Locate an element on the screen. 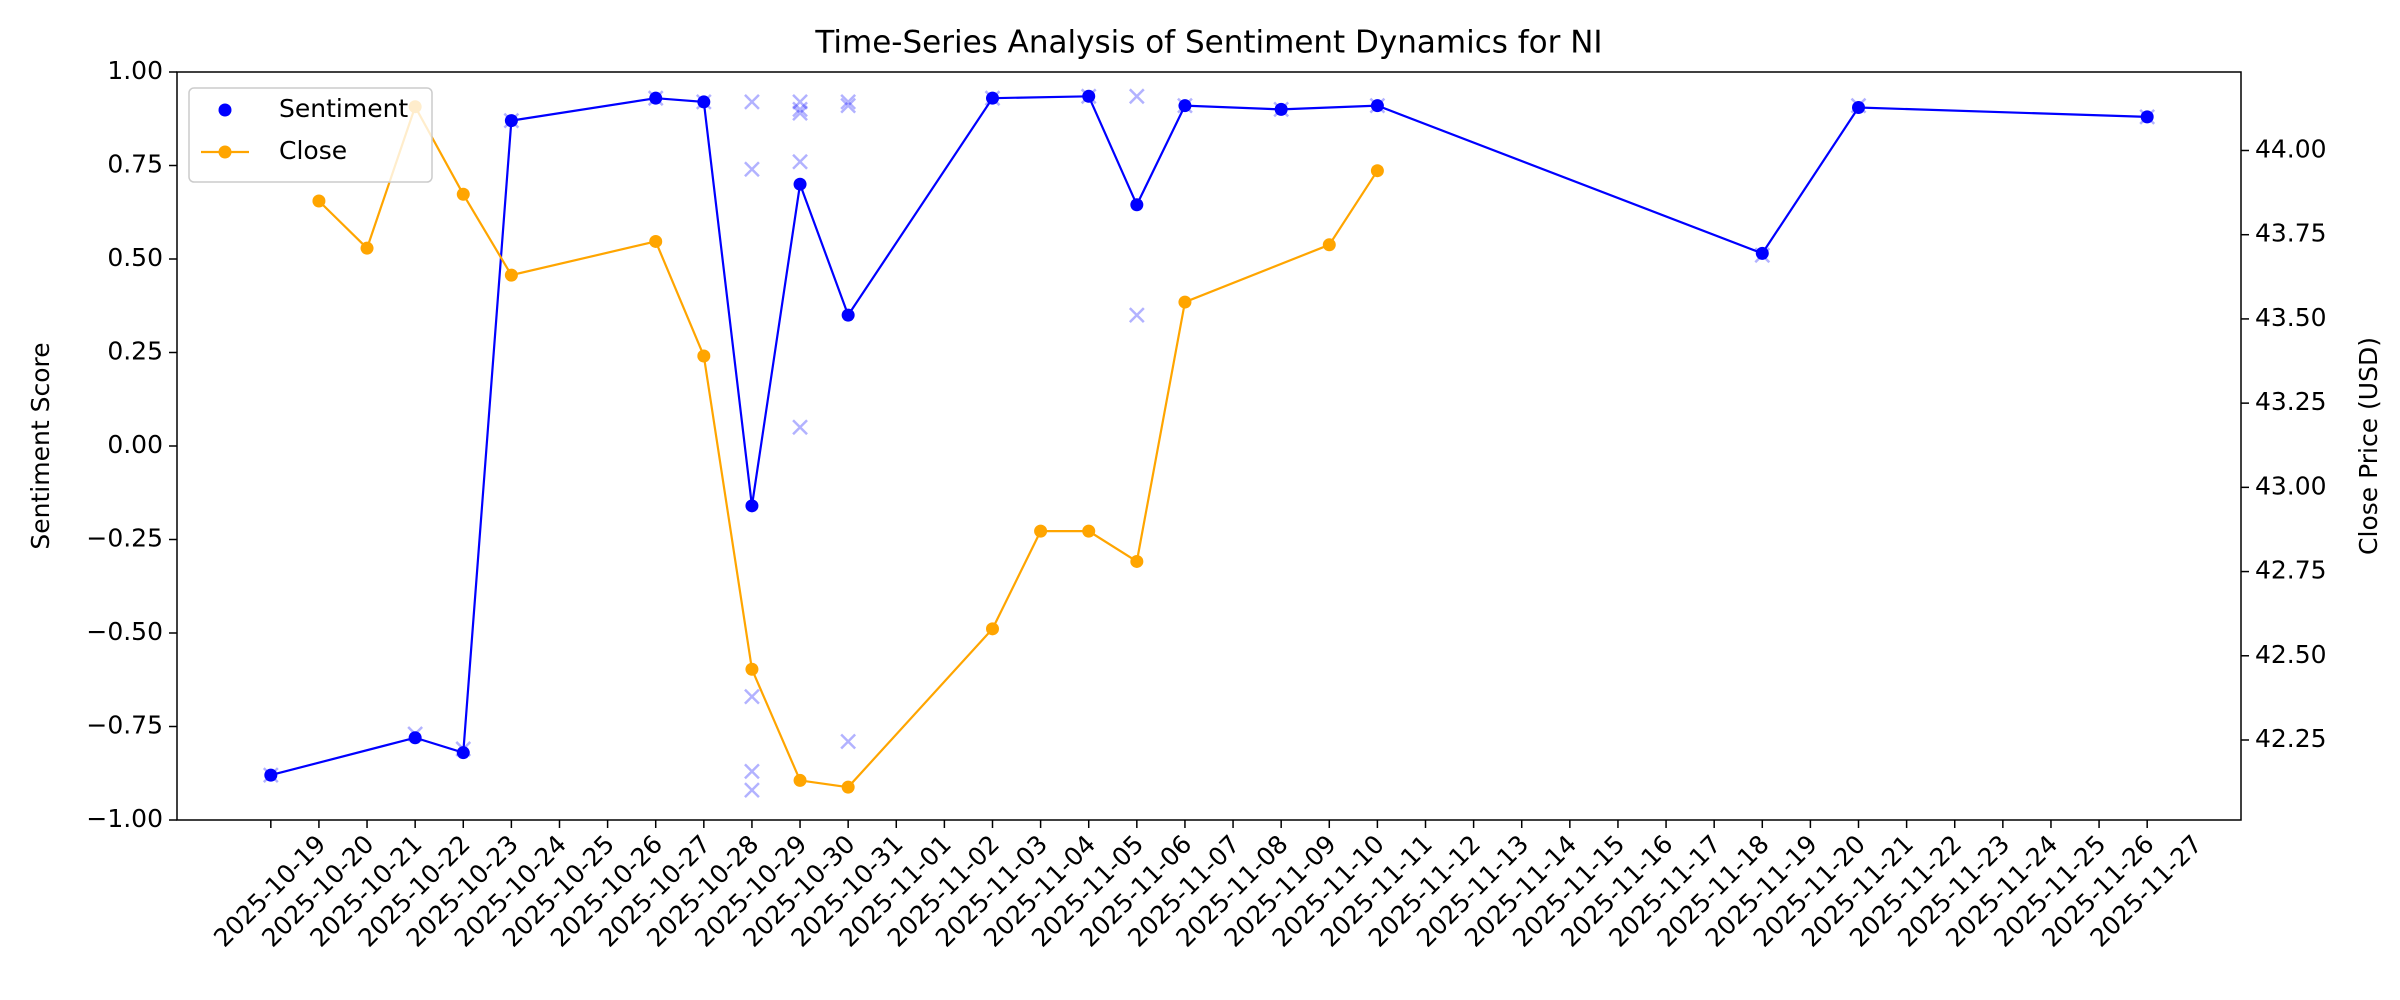  y2-tick-label: 42.25 is located at coordinates (2291, 738).